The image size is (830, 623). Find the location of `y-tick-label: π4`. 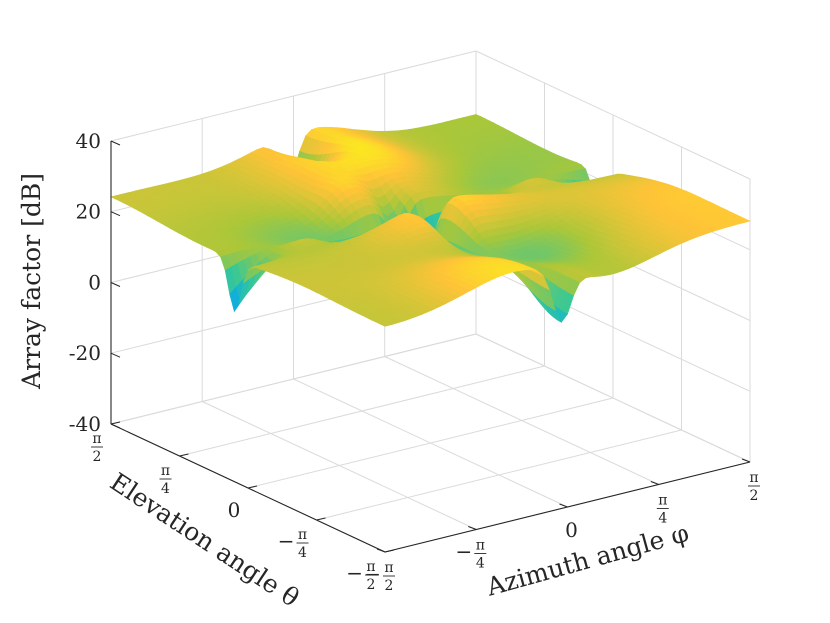

y-tick-label: π4 is located at coordinates (165, 480).